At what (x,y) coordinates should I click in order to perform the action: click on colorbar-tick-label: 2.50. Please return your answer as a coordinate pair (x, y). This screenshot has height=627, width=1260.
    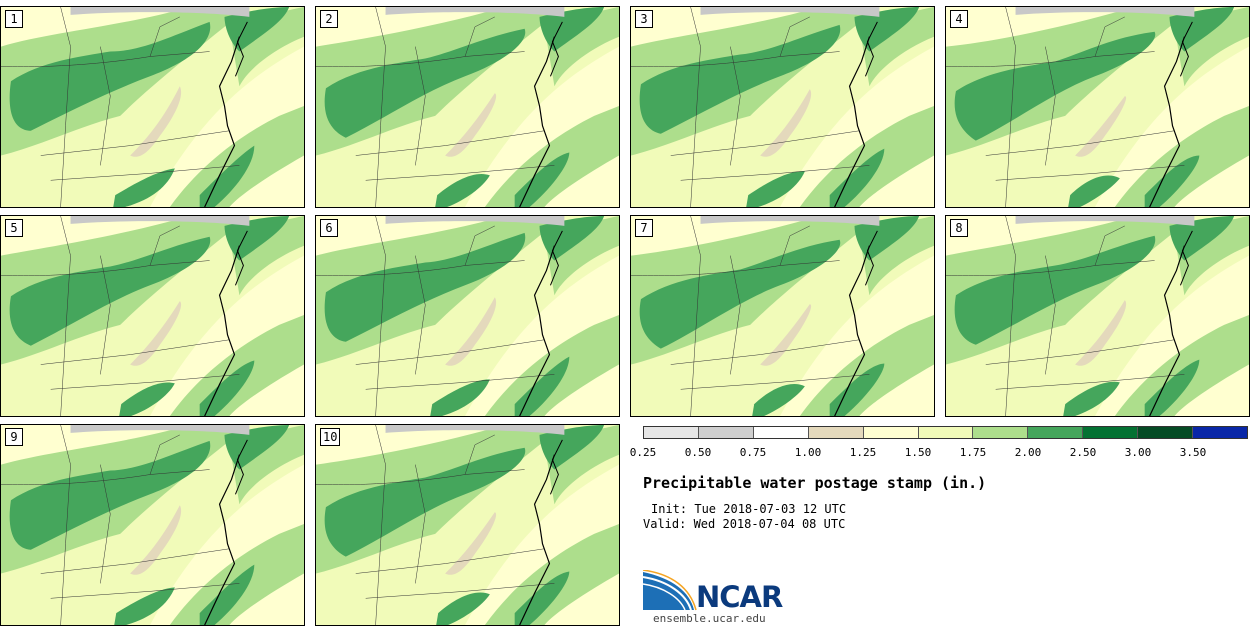
    Looking at the image, I should click on (1083, 452).